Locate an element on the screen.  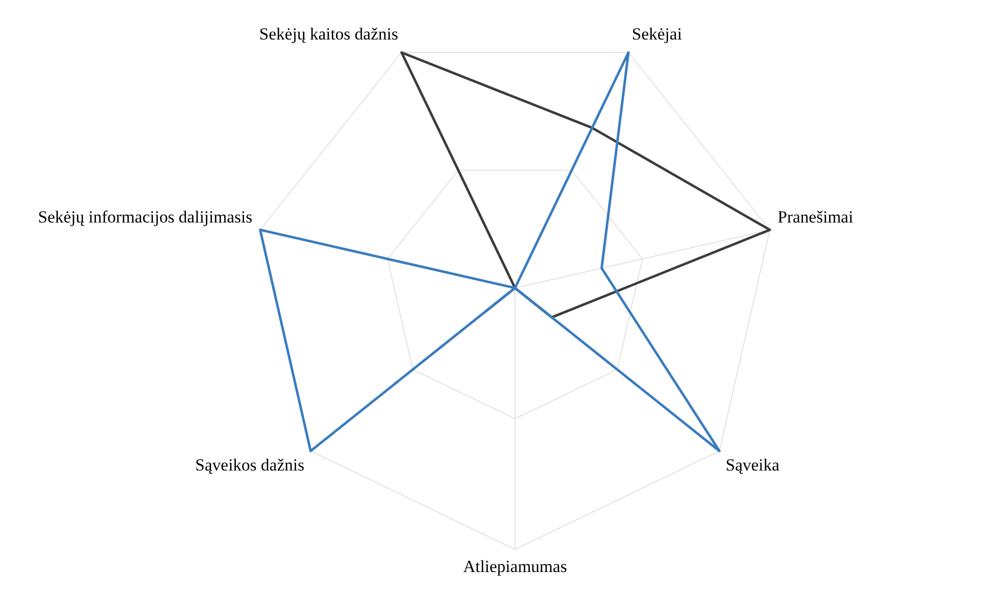
spoke-label: Sekėjų kaitos dažnis is located at coordinates (328, 34).